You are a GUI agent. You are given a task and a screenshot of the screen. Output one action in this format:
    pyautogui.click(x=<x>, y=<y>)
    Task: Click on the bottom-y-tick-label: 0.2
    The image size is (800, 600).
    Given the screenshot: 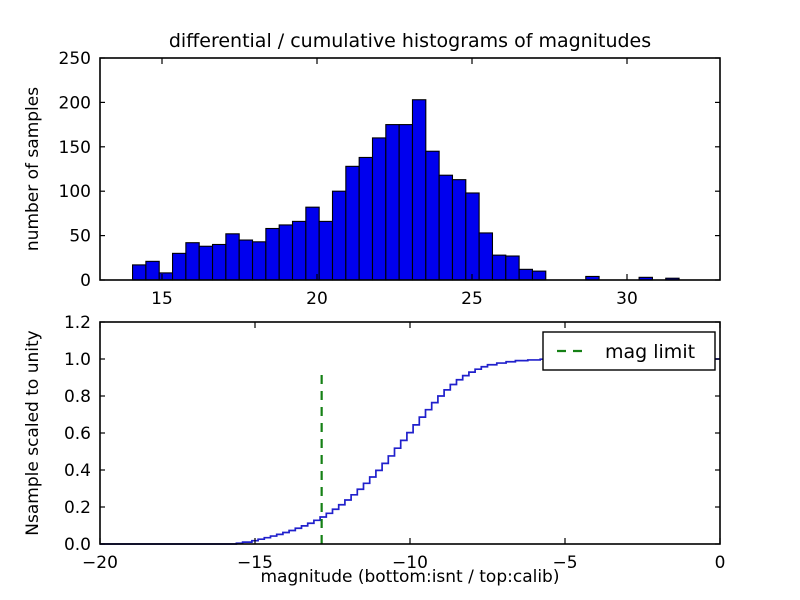 What is the action you would take?
    pyautogui.click(x=77, y=508)
    